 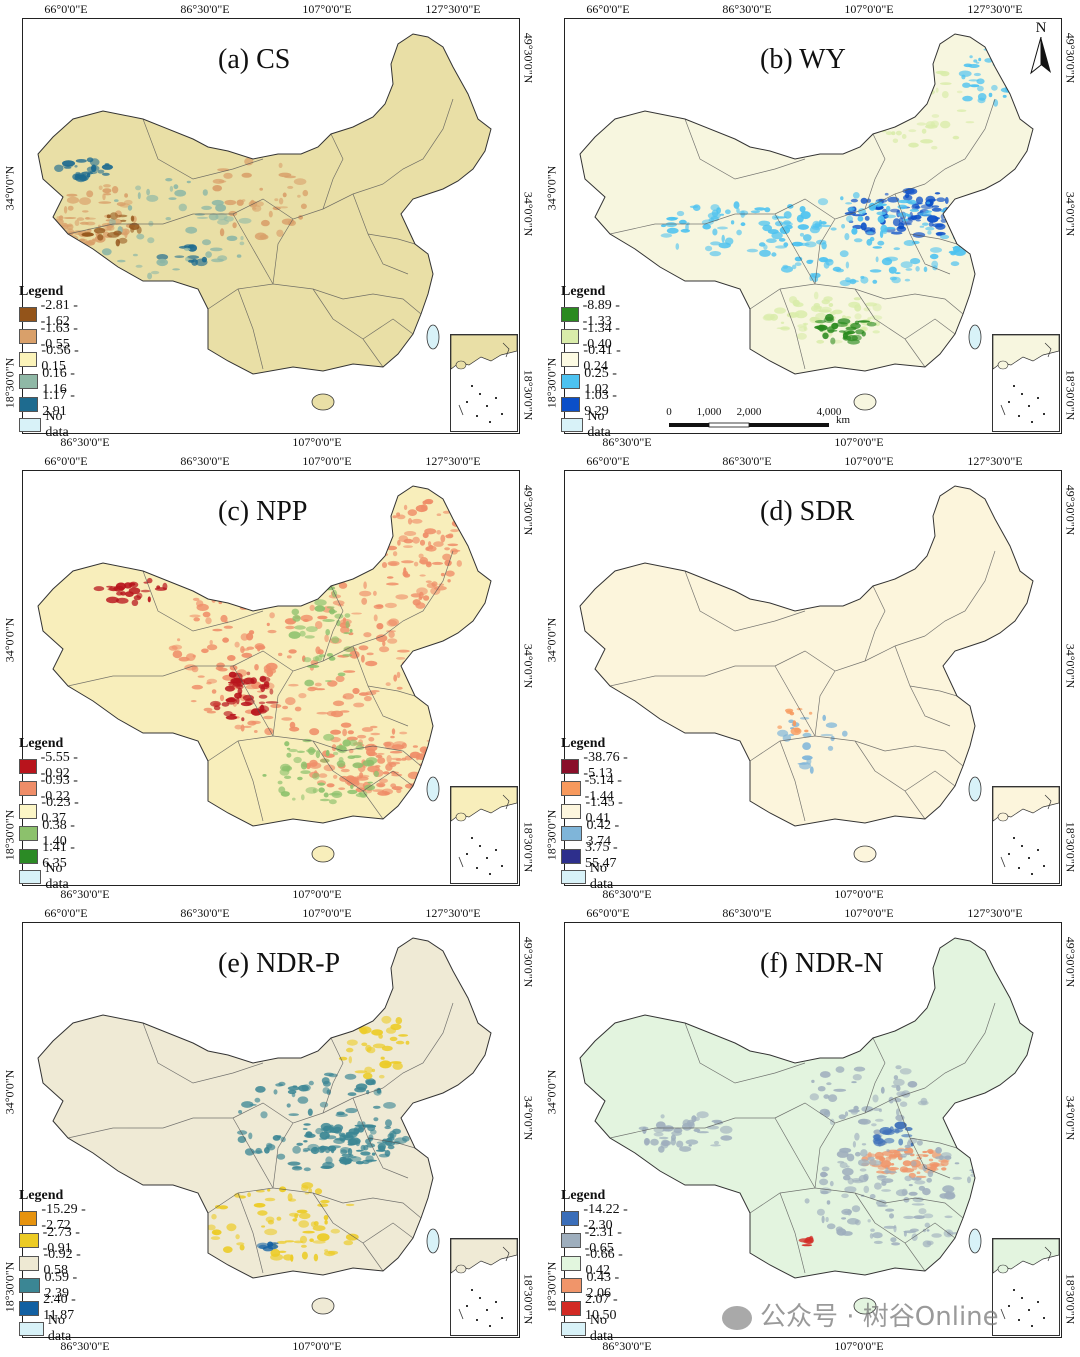 I want to click on legend-label: -0.92 - 0.58, so click(x=62, y=1263).